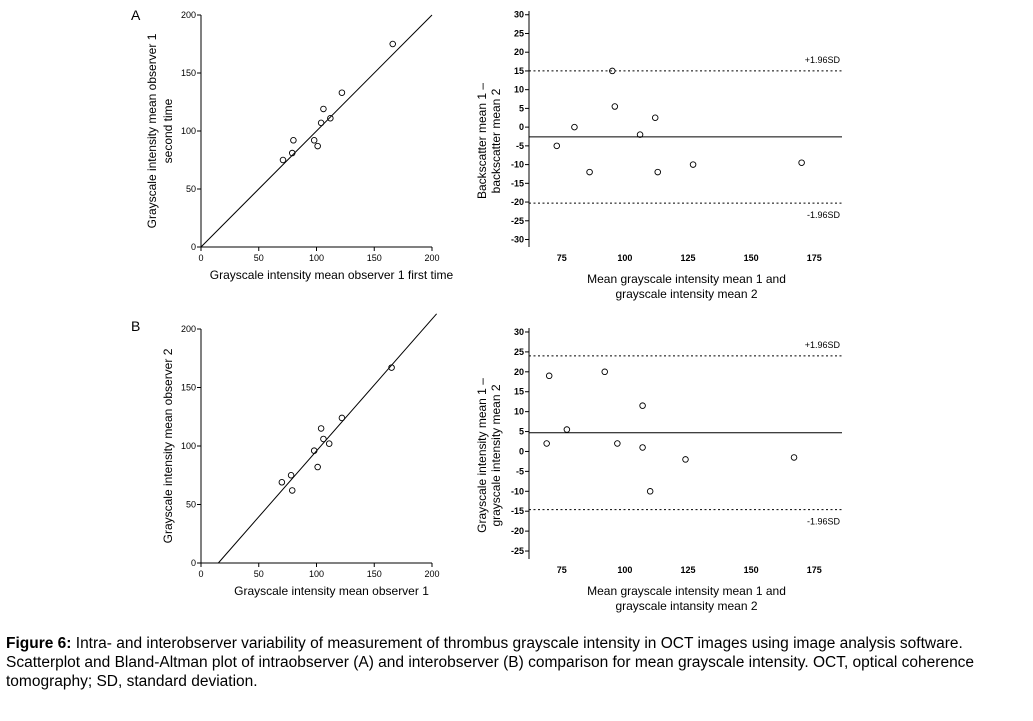 This screenshot has width=1033, height=721. Describe the element at coordinates (496, 455) in the screenshot. I see `chart-4-y-label: grayscale intensity mean 2` at that location.